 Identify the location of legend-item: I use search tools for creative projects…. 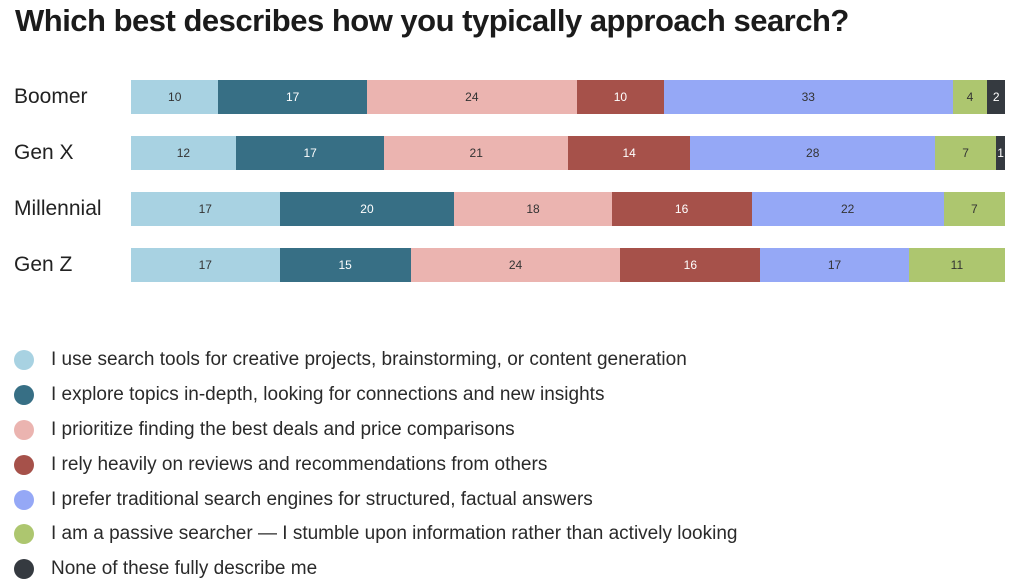
(375, 360).